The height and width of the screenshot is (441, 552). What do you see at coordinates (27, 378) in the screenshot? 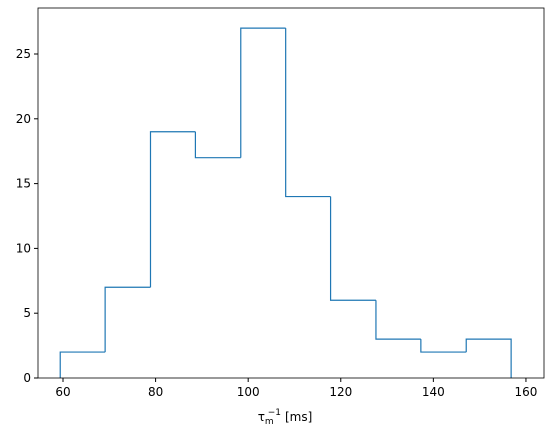
I see `y-tick-label: 0` at bounding box center [27, 378].